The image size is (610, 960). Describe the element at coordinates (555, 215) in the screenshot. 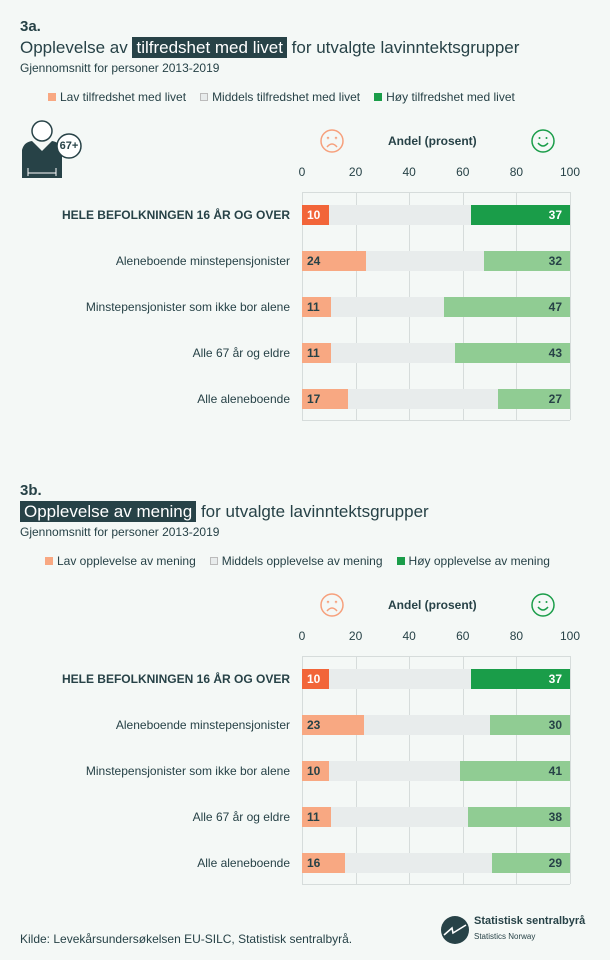

I see `bar-value-high: 37` at that location.